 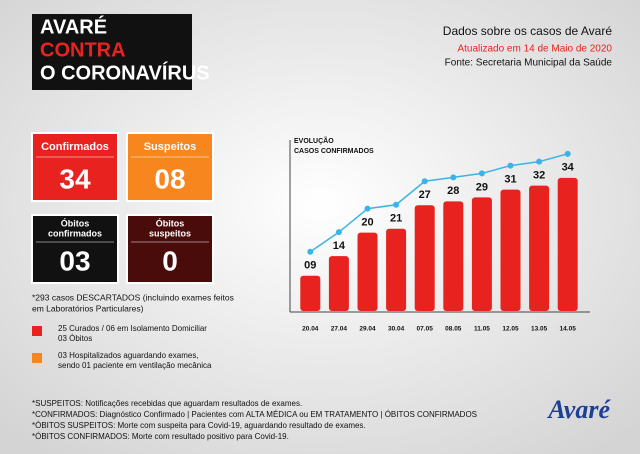 What do you see at coordinates (425, 195) in the screenshot?
I see `value-label: 27` at bounding box center [425, 195].